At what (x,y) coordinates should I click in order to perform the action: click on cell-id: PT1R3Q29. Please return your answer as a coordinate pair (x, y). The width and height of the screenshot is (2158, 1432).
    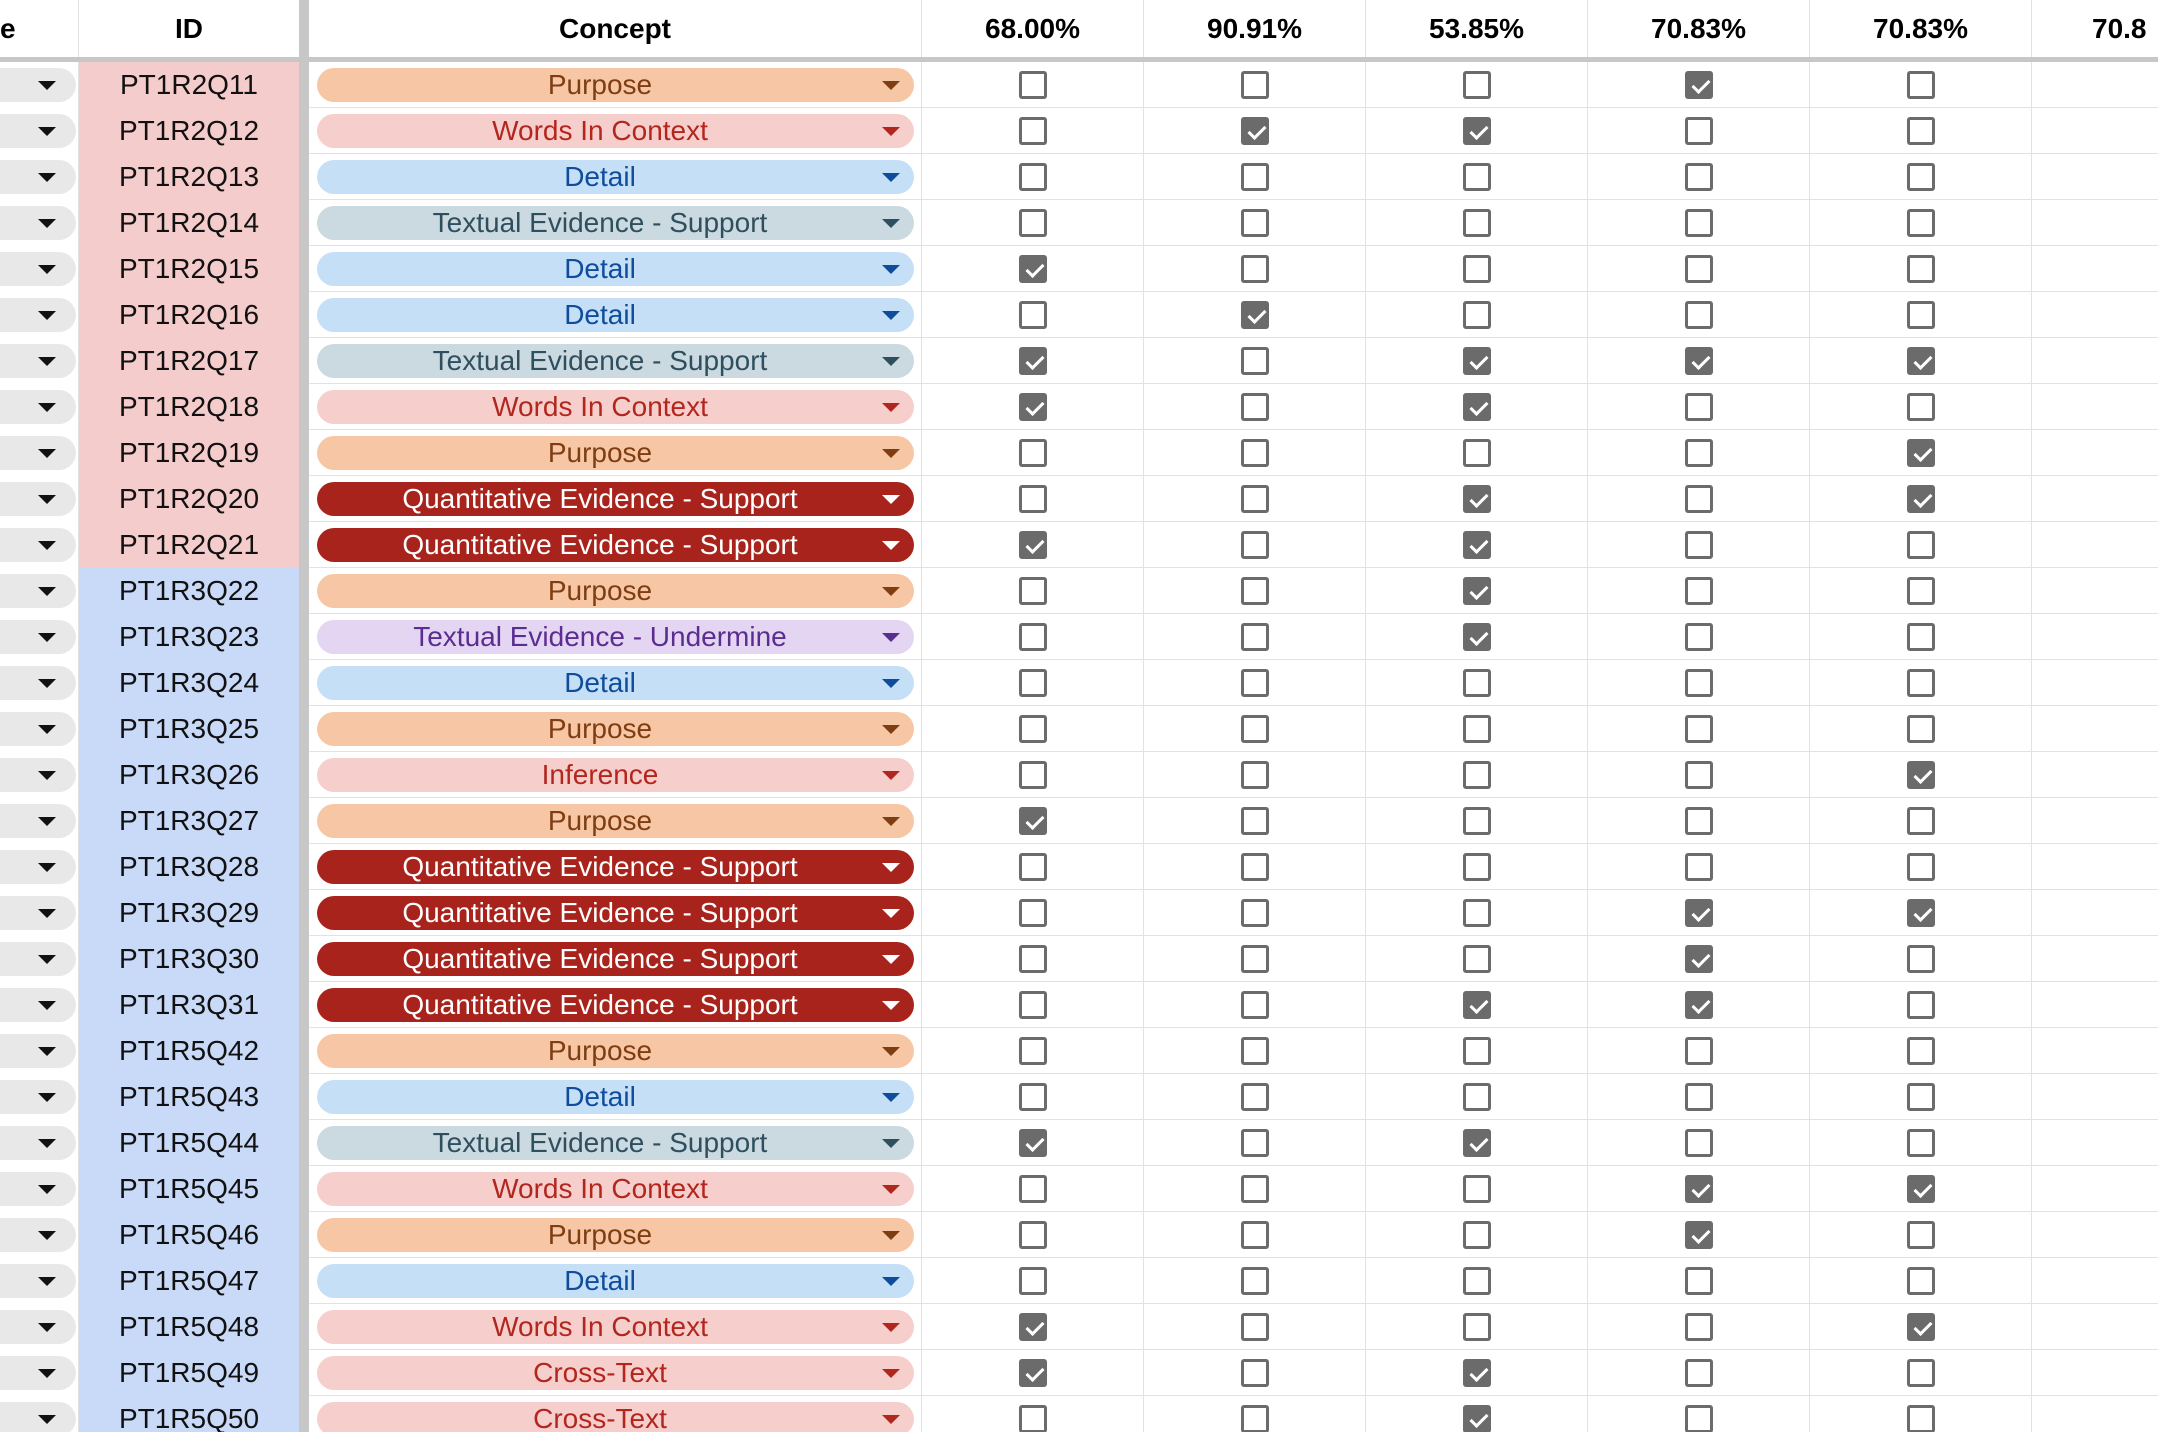
    Looking at the image, I should click on (189, 913).